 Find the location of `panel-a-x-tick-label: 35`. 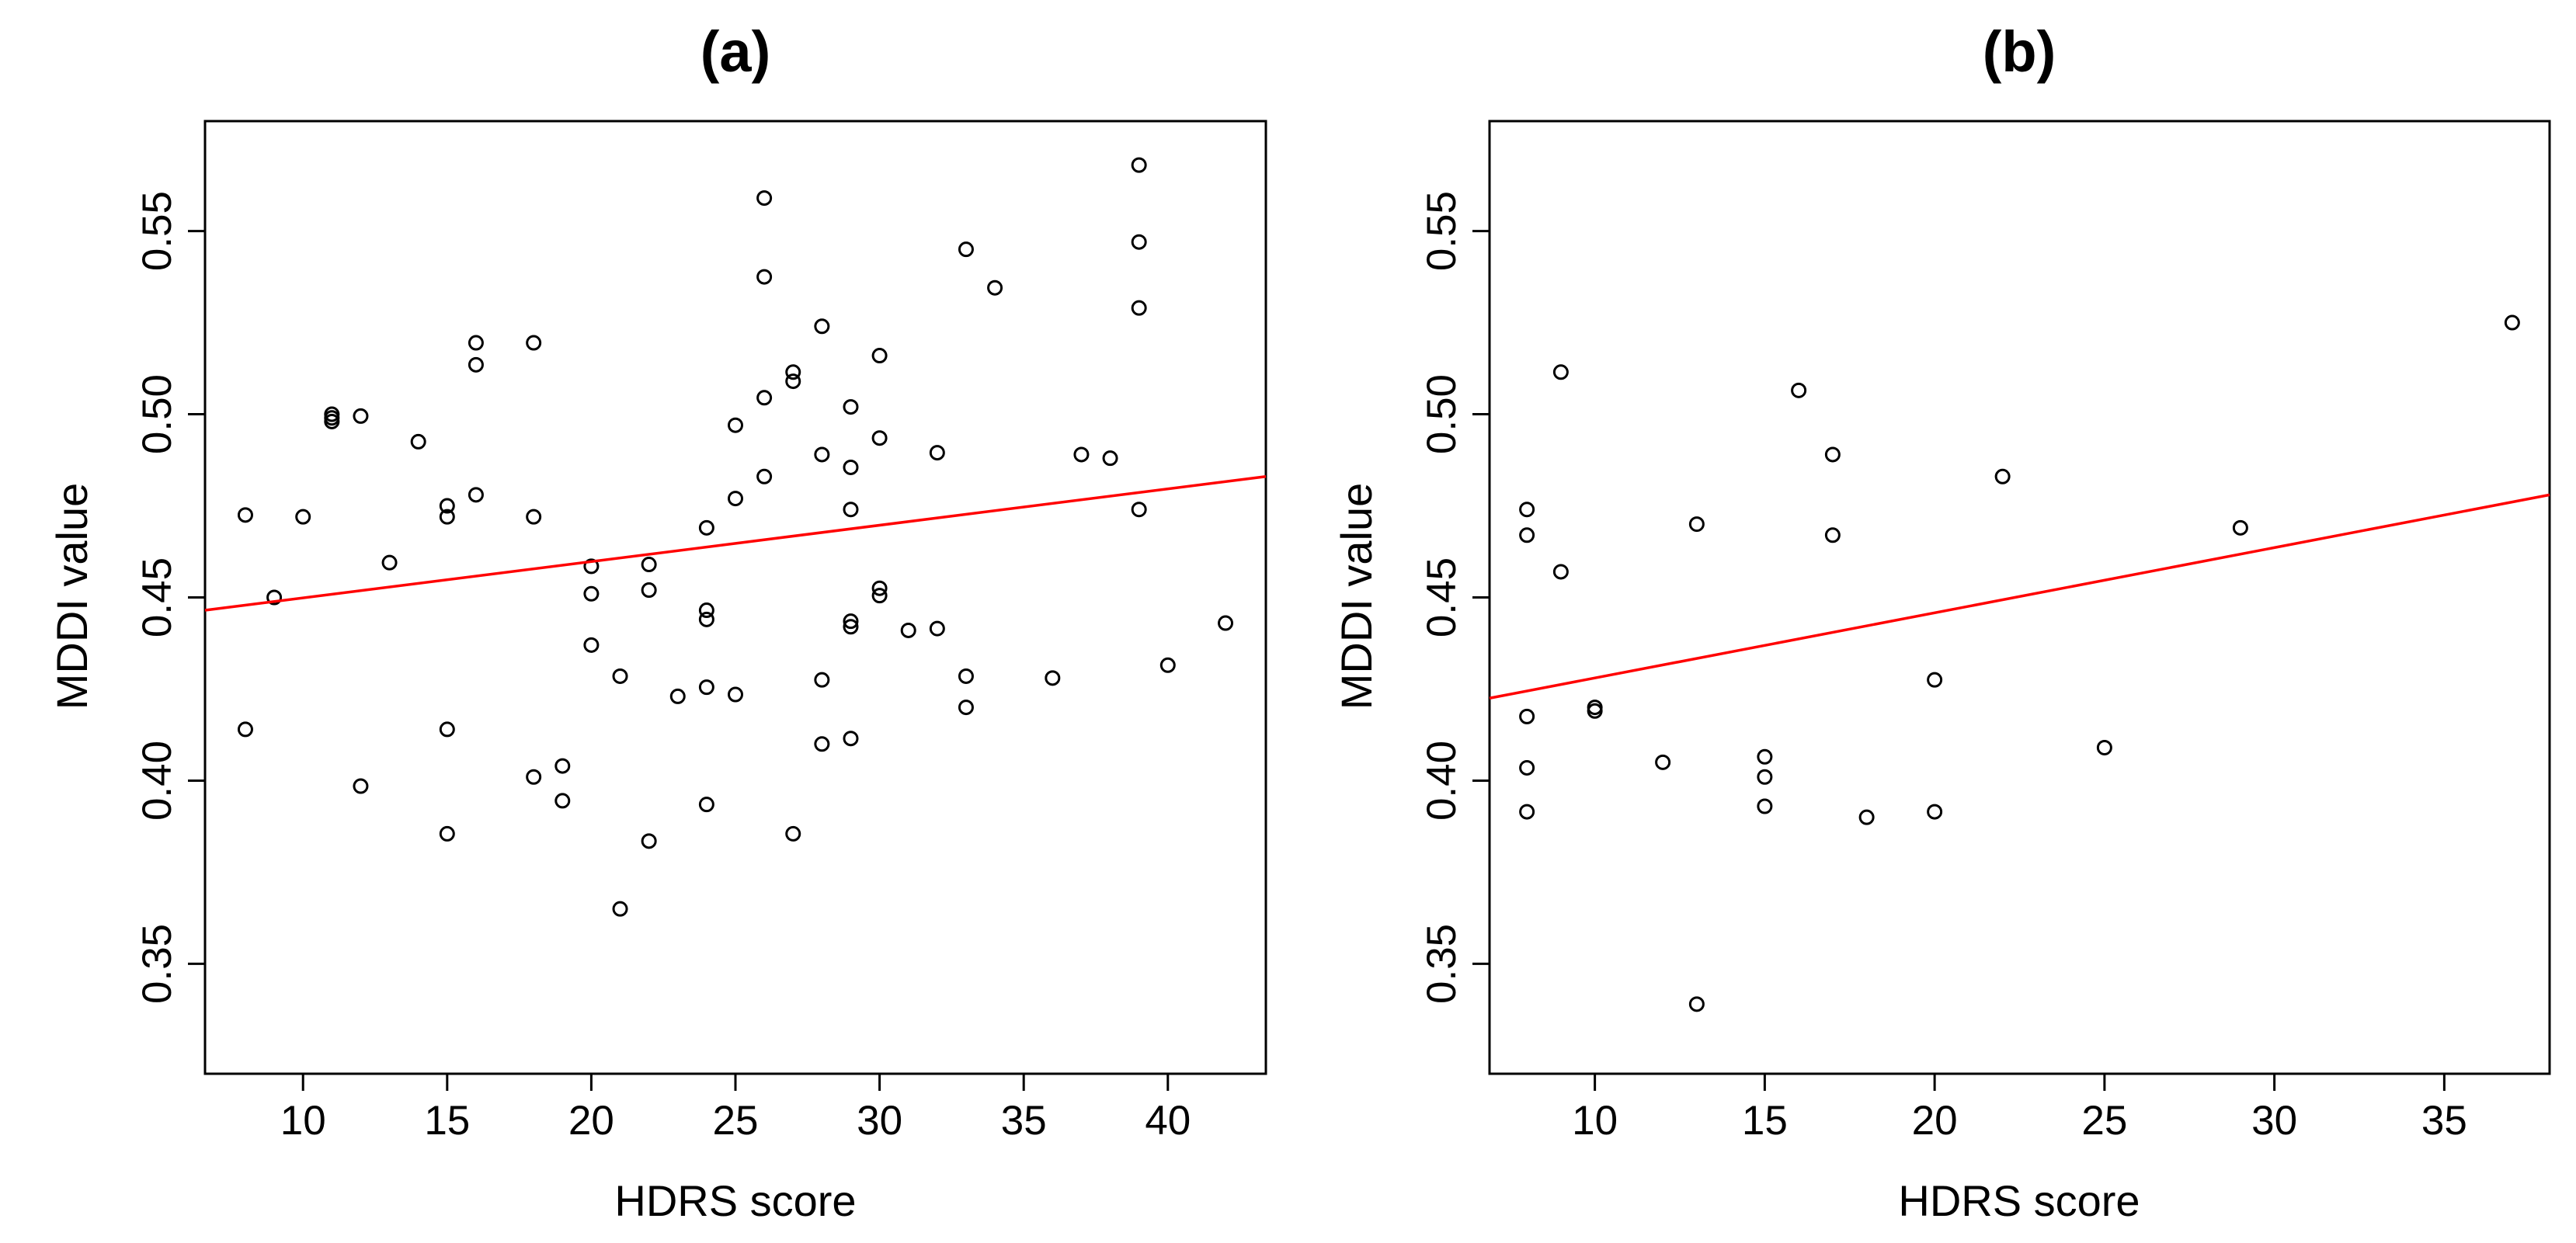

panel-a-x-tick-label: 35 is located at coordinates (1024, 1121).